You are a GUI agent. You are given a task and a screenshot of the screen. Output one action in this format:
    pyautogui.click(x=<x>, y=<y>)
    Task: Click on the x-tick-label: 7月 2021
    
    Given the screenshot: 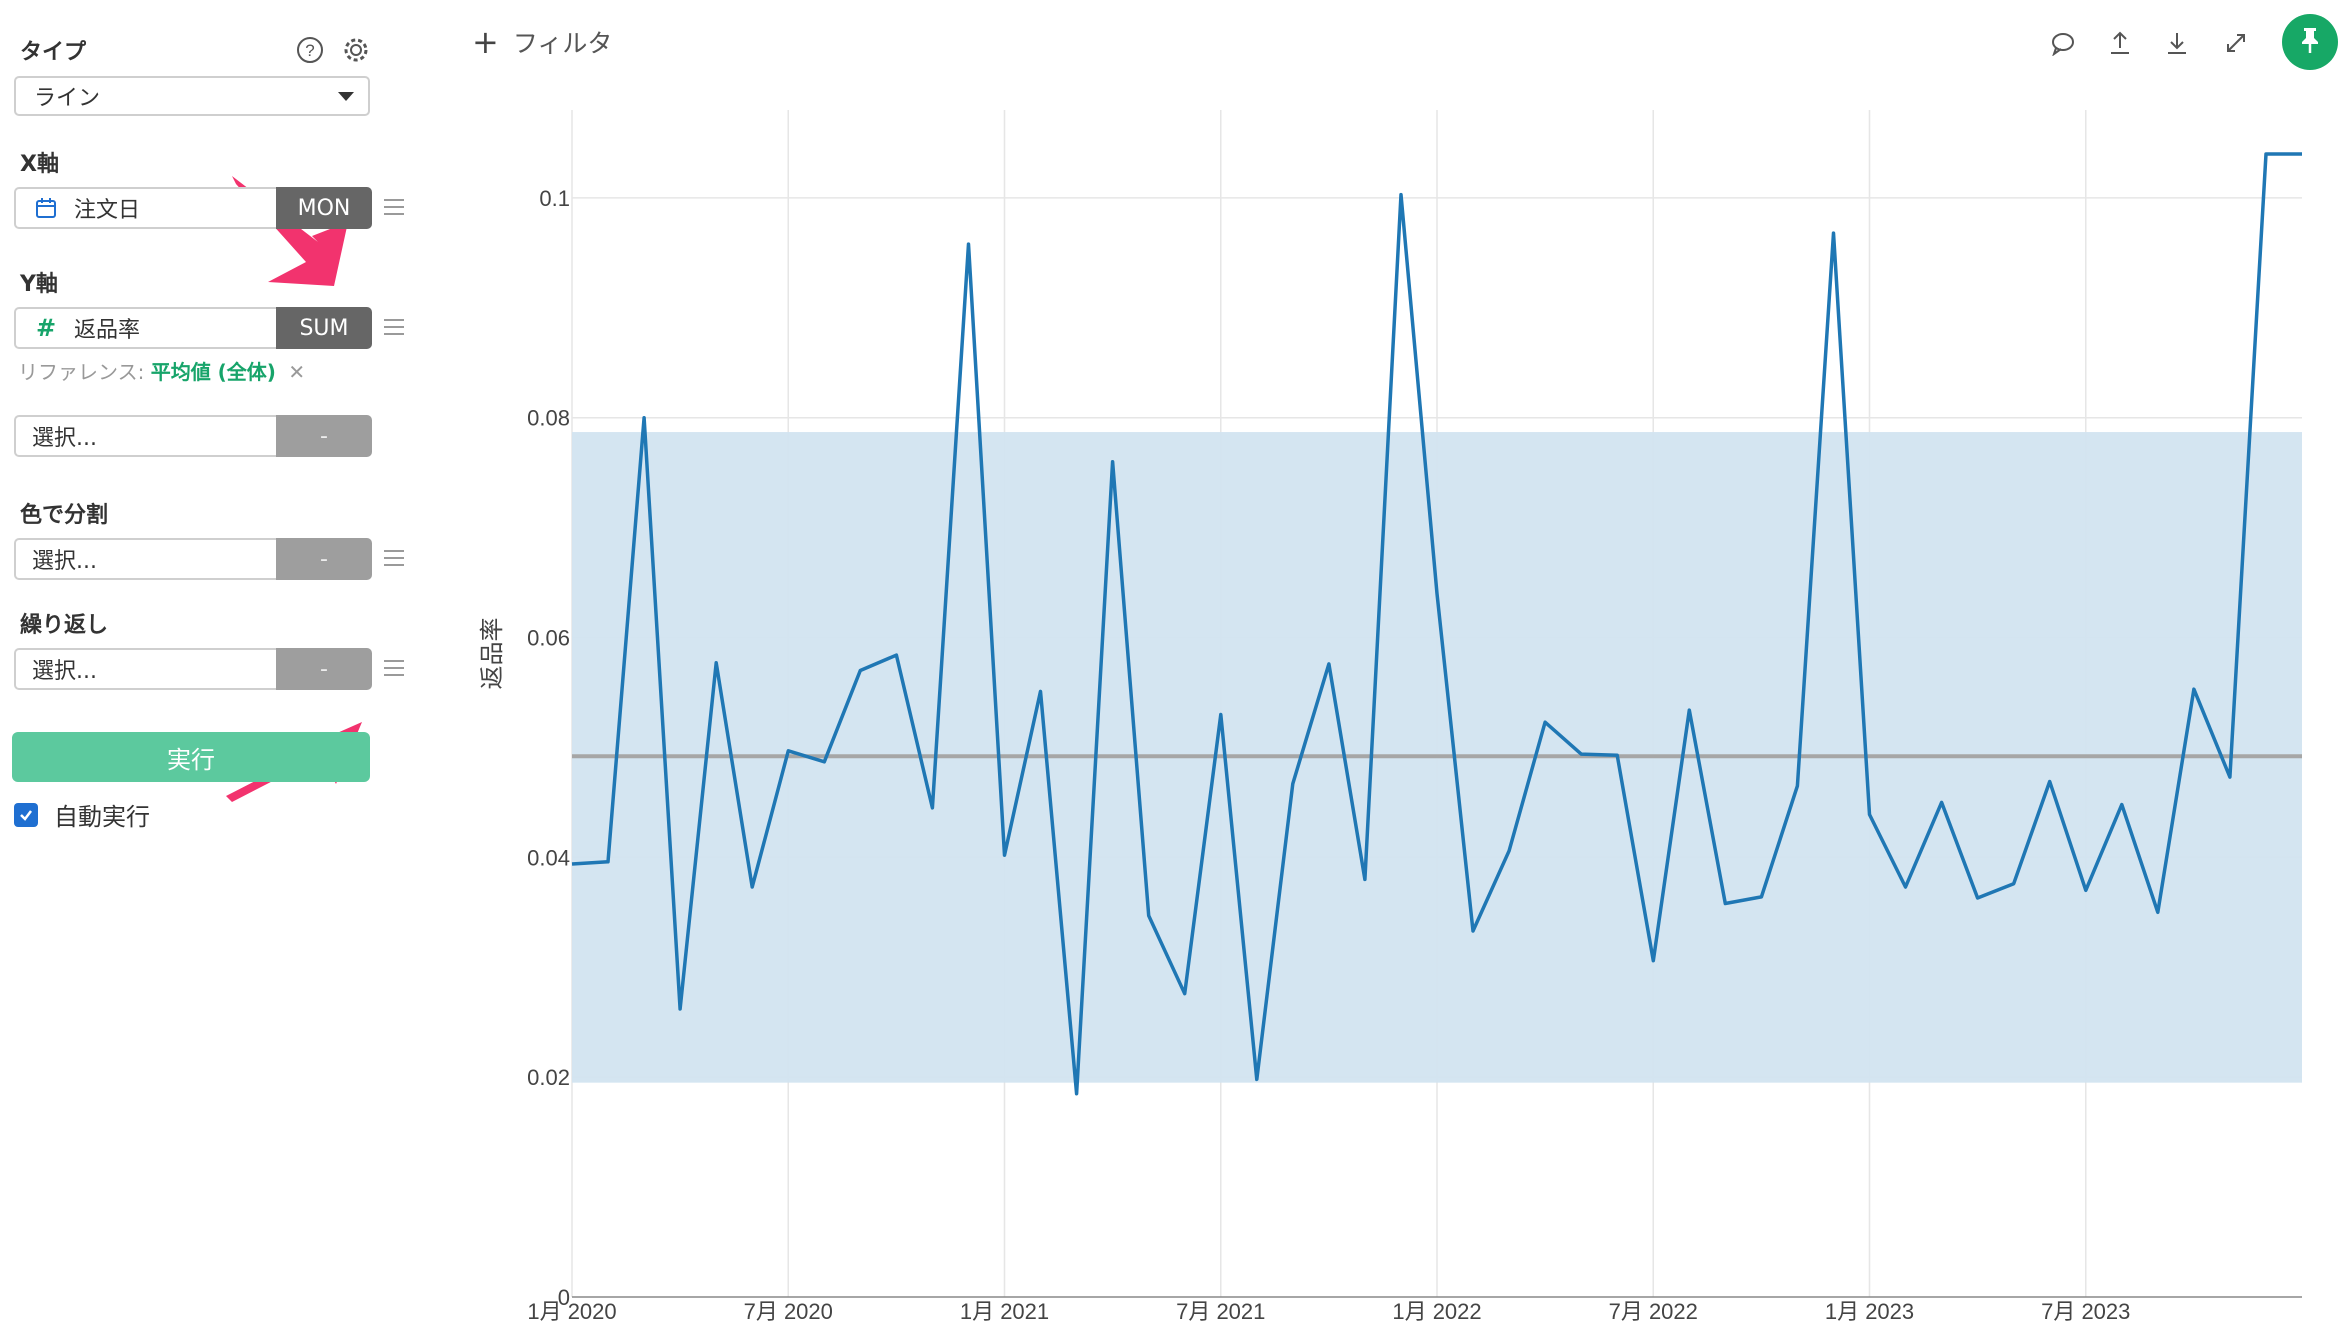 What is the action you would take?
    pyautogui.click(x=1220, y=1311)
    